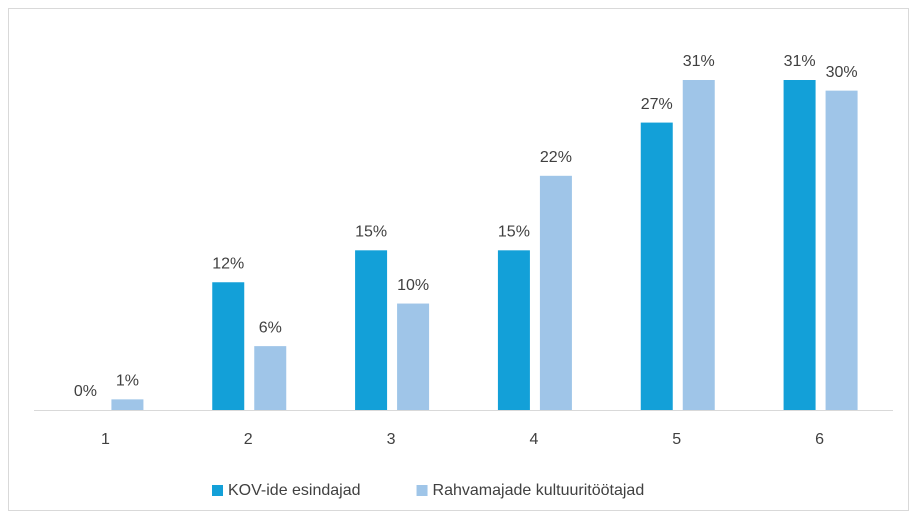 Image resolution: width=913 pixels, height=519 pixels. Describe the element at coordinates (228, 263) in the screenshot. I see `data-label: 12%` at that location.